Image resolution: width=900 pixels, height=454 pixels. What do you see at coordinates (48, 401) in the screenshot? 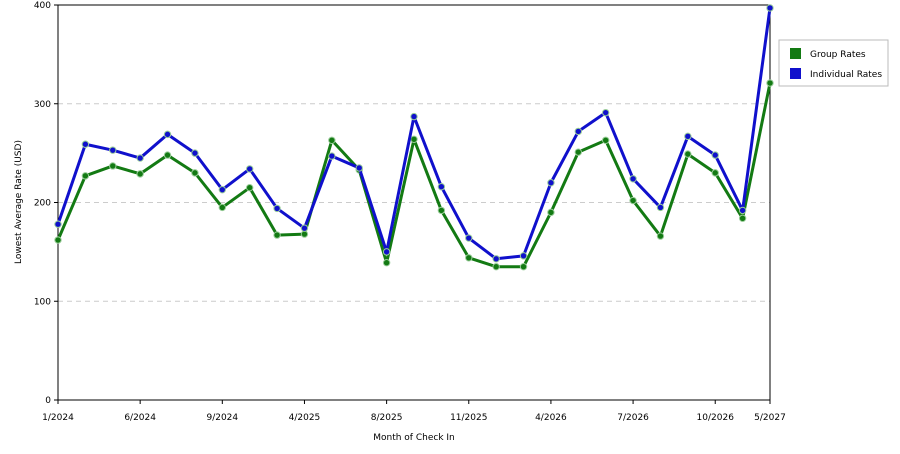
I see `y-tick-label: 0` at bounding box center [48, 401].